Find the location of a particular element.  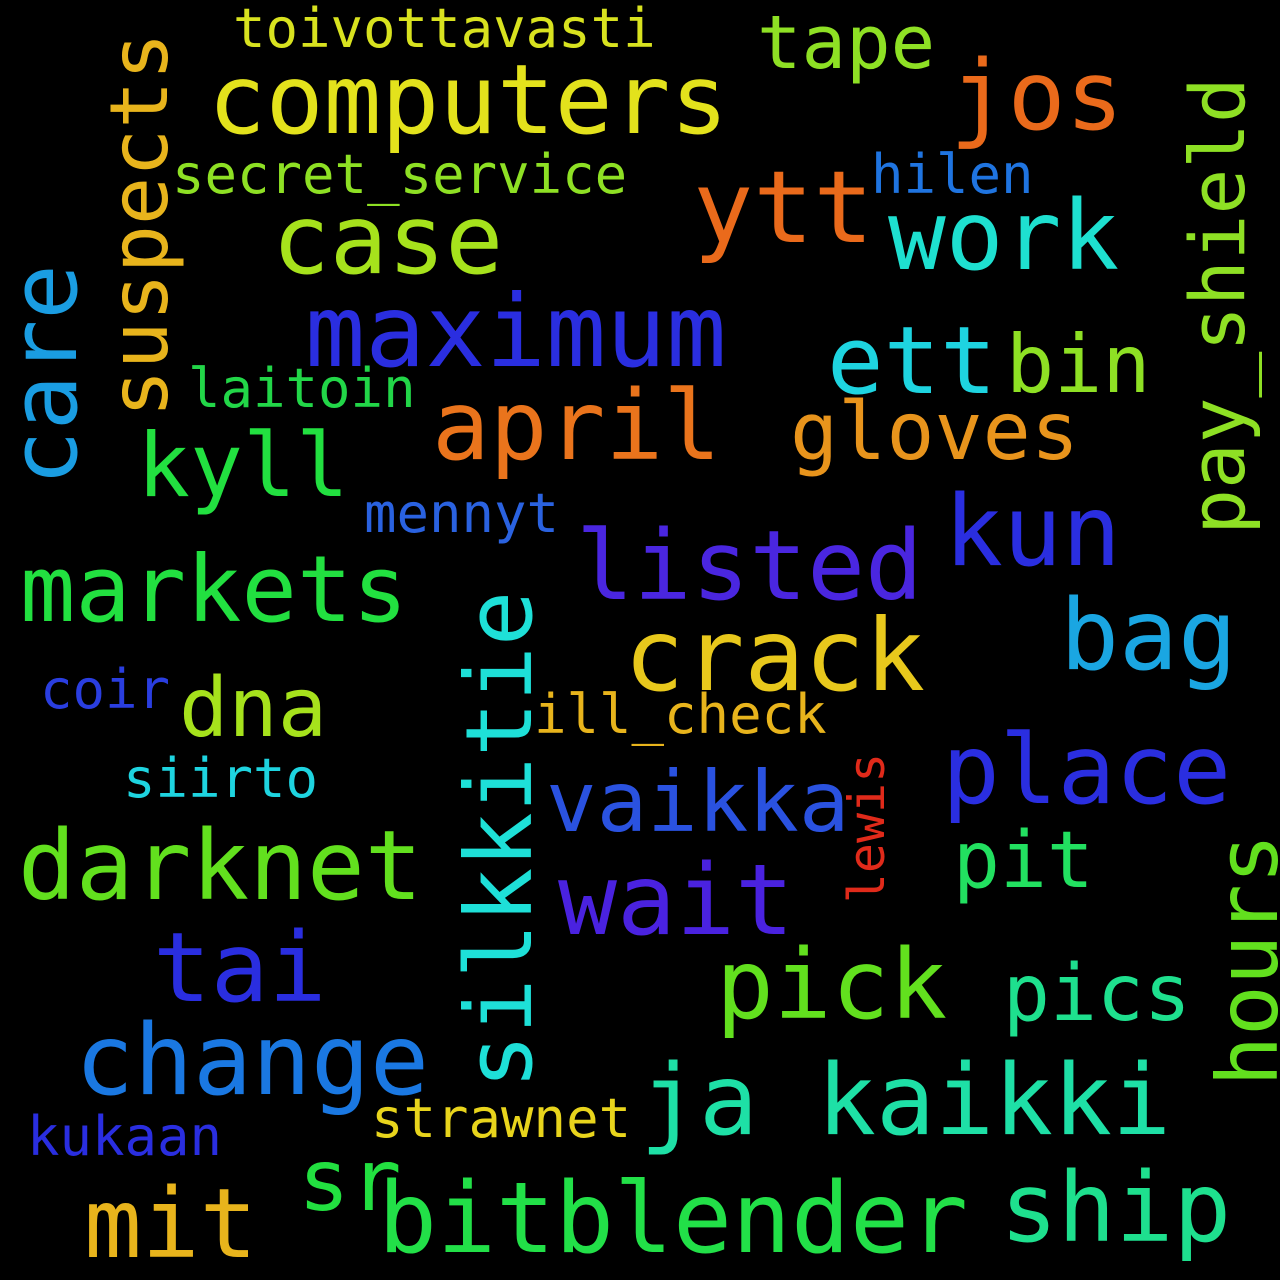

word-kun: kun is located at coordinates (1033, 532).